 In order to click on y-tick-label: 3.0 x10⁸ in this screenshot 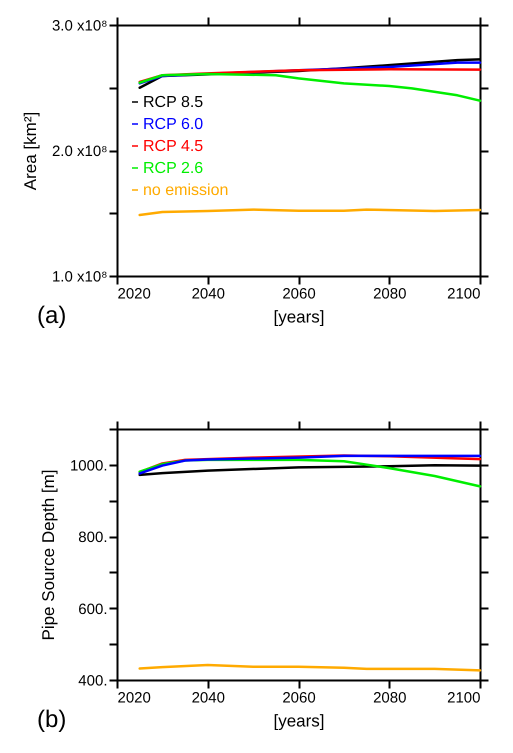, I will do `click(80, 26)`.